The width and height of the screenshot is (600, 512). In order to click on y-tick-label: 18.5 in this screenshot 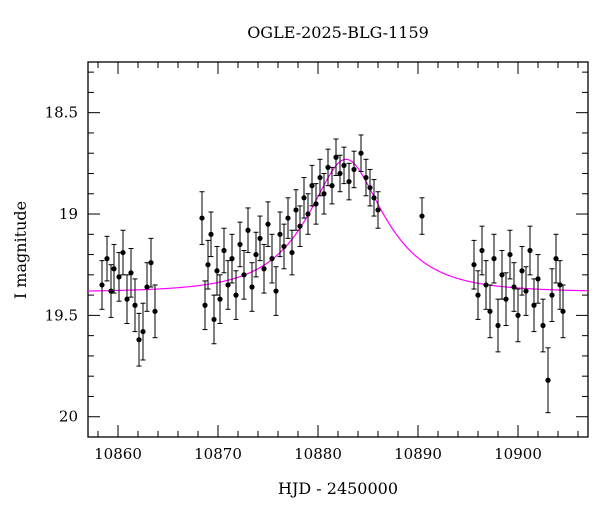, I will do `click(61, 113)`.